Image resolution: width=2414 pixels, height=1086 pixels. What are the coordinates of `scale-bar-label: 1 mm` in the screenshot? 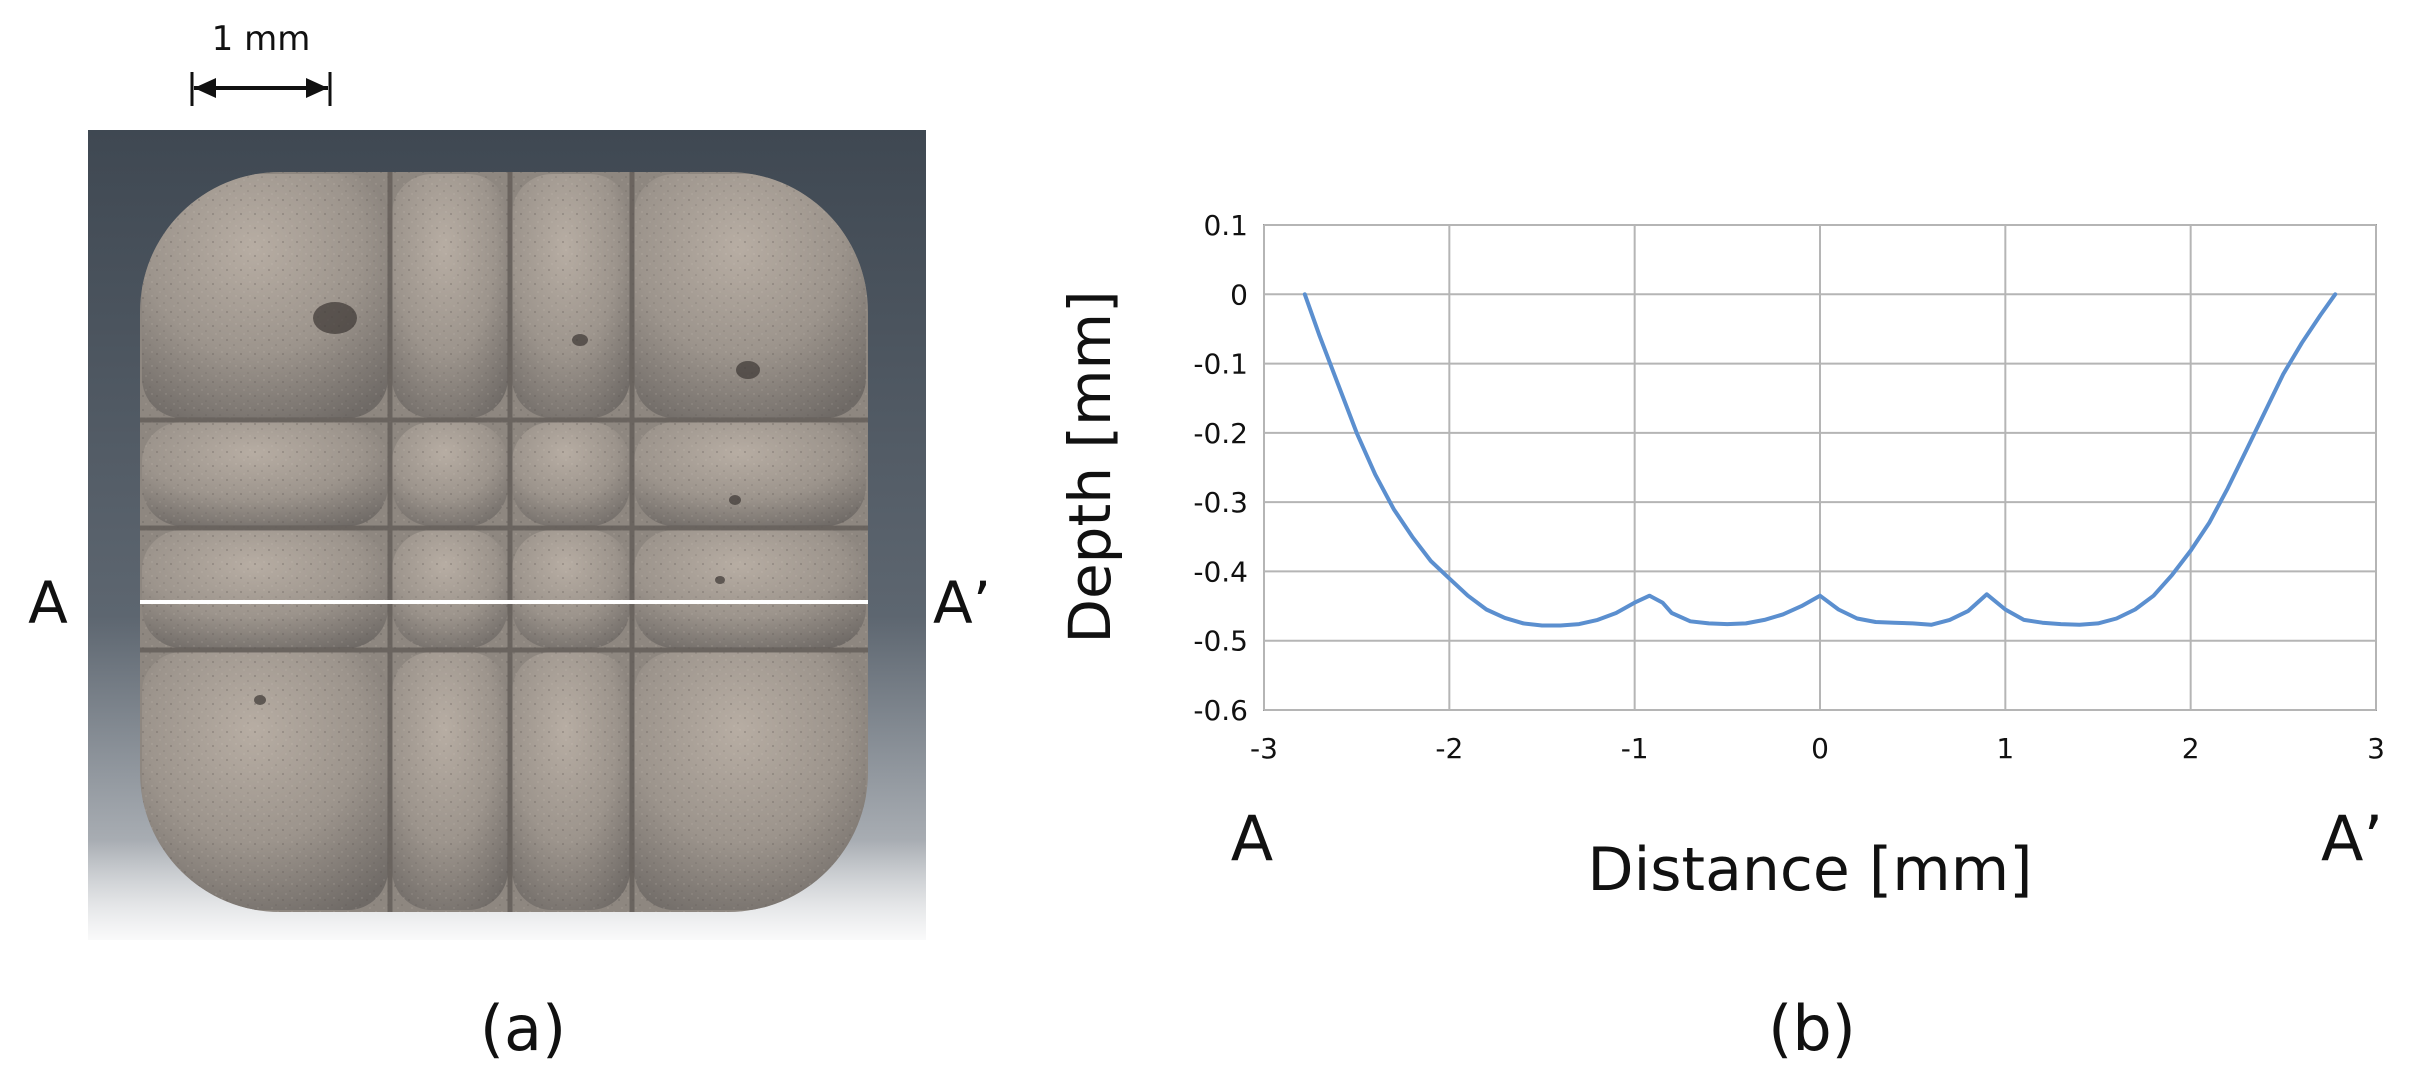 It's located at (261, 39).